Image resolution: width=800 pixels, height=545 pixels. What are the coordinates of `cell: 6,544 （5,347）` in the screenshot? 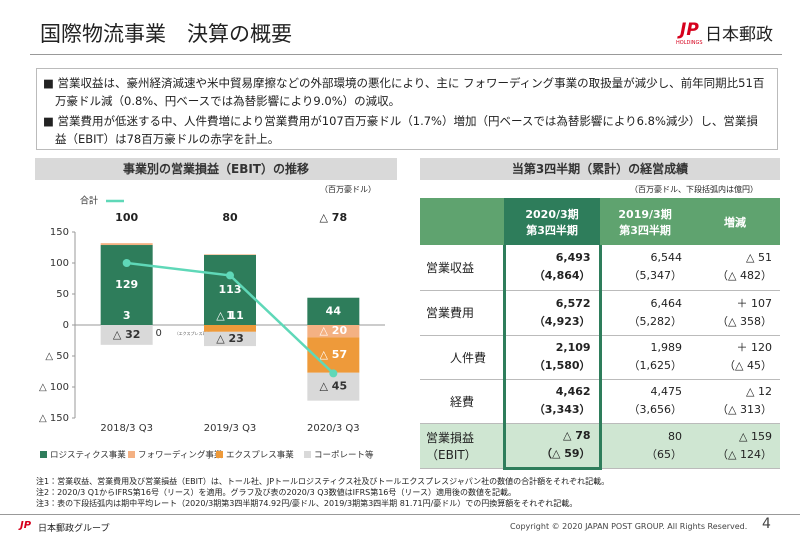 It's located at (645, 268).